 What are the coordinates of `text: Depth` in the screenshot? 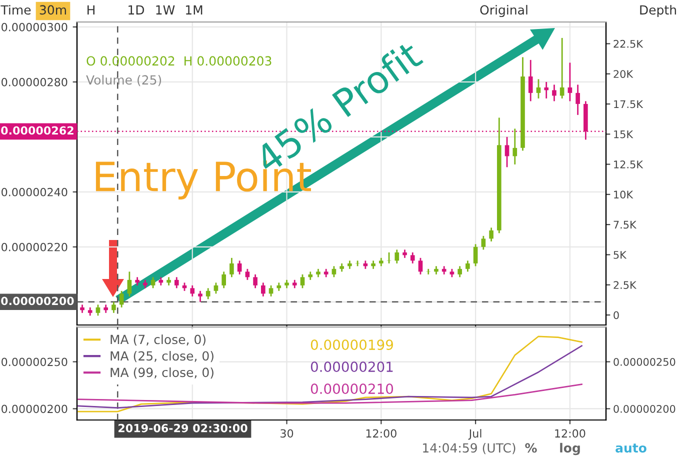 It's located at (658, 11).